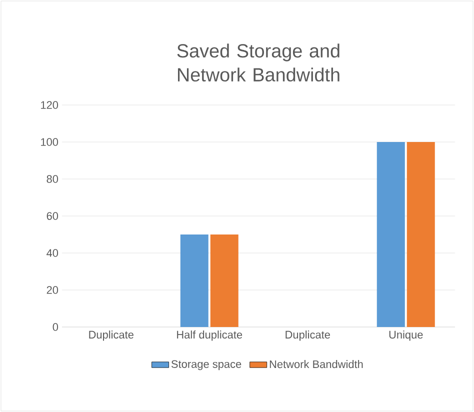 The width and height of the screenshot is (474, 412). I want to click on y-tick-label: 20, so click(52, 290).